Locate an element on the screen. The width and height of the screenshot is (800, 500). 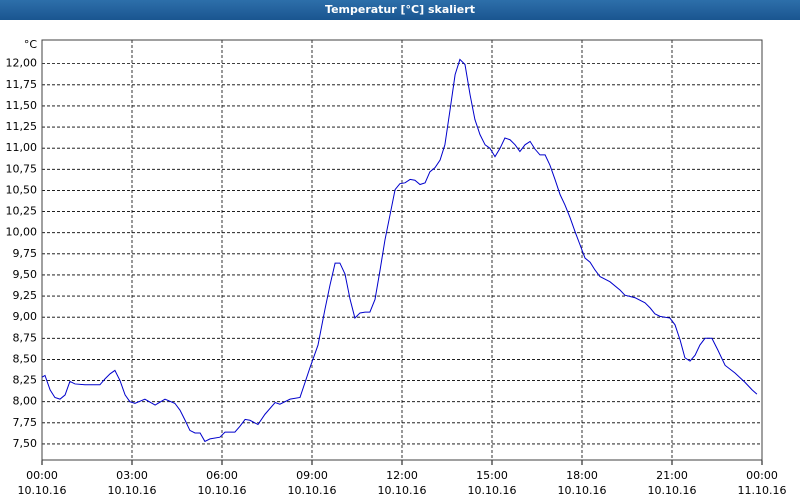
y-tick-label: 11,75 is located at coordinates (22, 84).